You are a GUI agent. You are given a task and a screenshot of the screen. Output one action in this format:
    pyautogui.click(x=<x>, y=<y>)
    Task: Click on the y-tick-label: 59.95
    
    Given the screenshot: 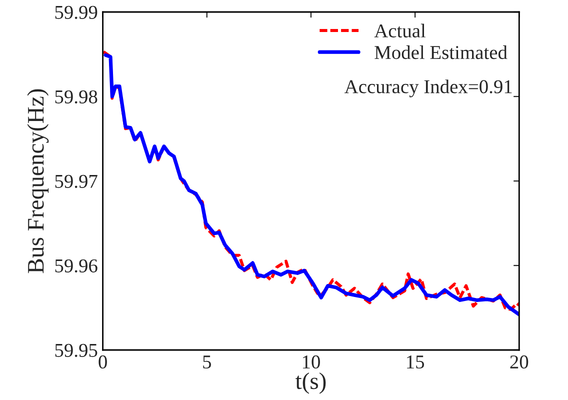 What is the action you would take?
    pyautogui.click(x=76, y=351)
    